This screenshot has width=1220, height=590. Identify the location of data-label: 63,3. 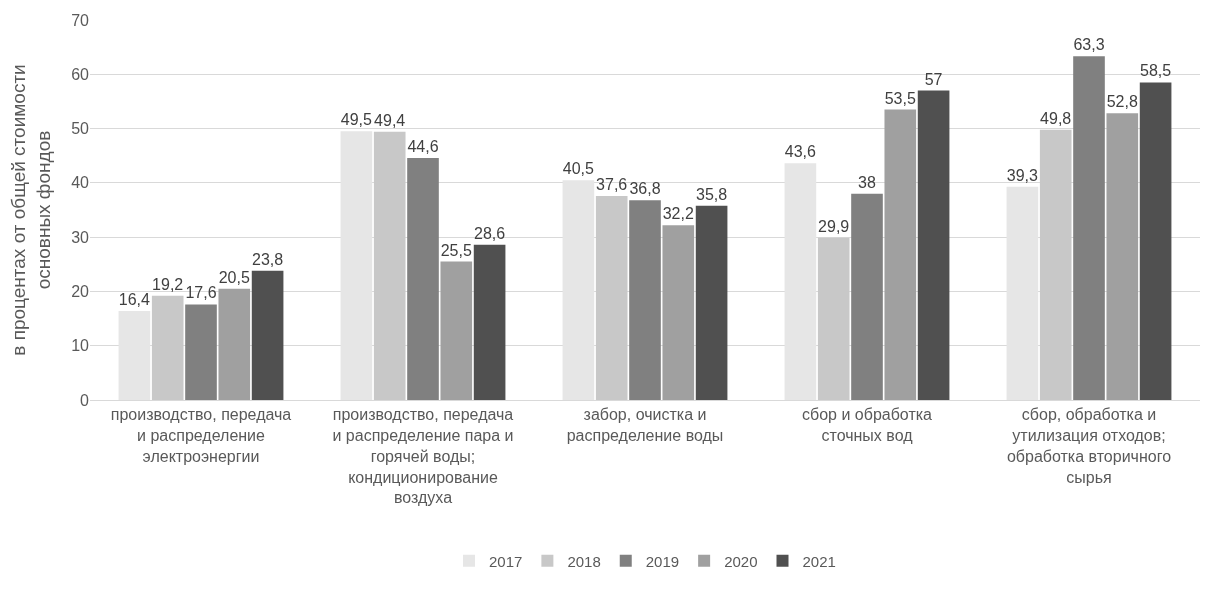
(1089, 45).